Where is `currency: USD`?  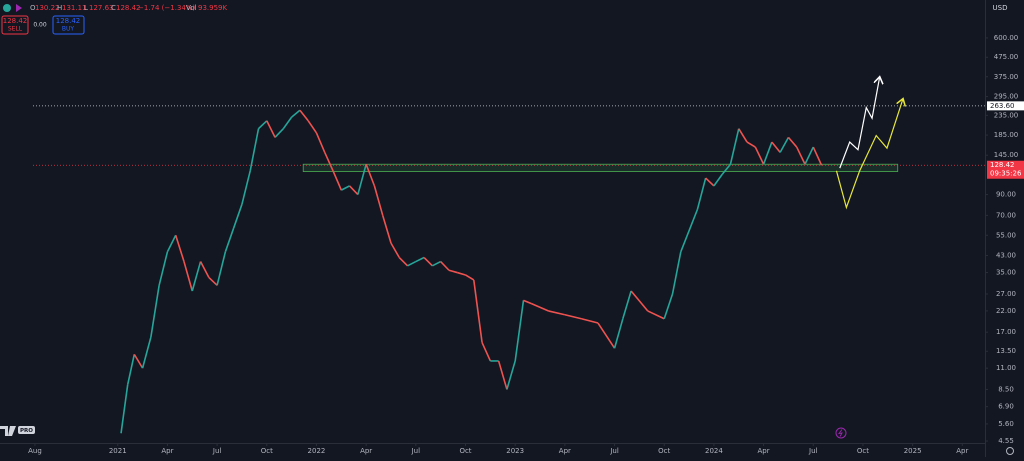 currency: USD is located at coordinates (1000, 8).